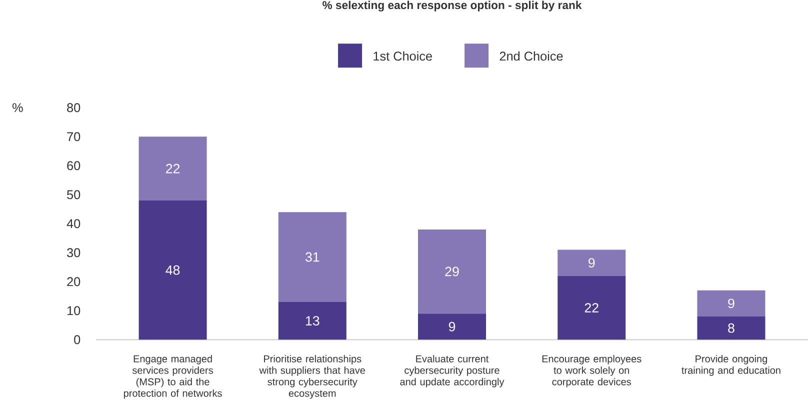 Image resolution: width=809 pixels, height=417 pixels. I want to click on chart-title: % selexting each response option - split by rank, so click(452, 6).